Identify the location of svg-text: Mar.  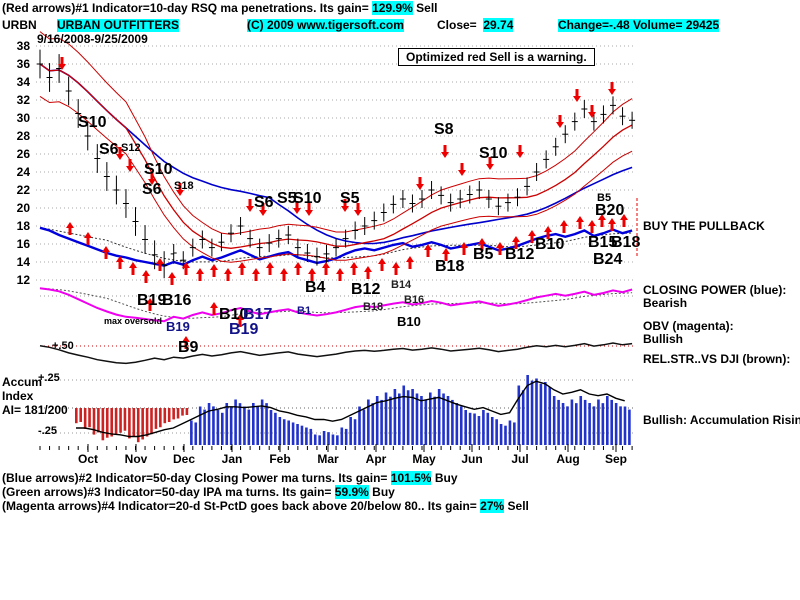
(328, 459).